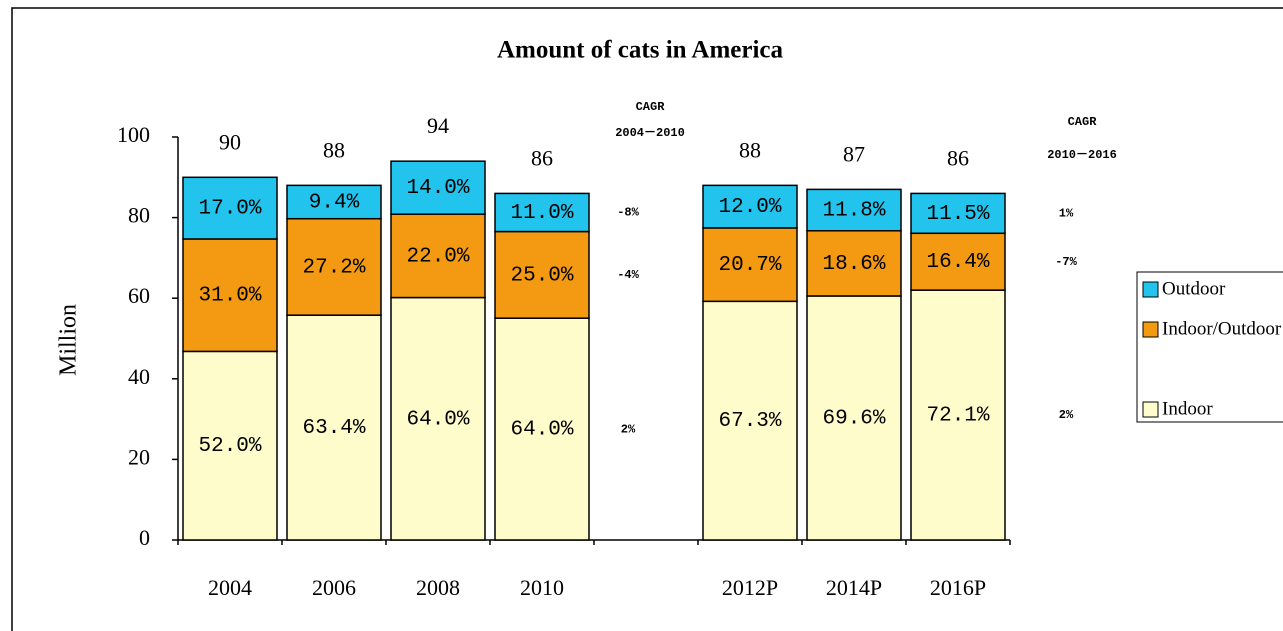  Describe the element at coordinates (133, 134) in the screenshot. I see `y-tick-label: 100` at that location.